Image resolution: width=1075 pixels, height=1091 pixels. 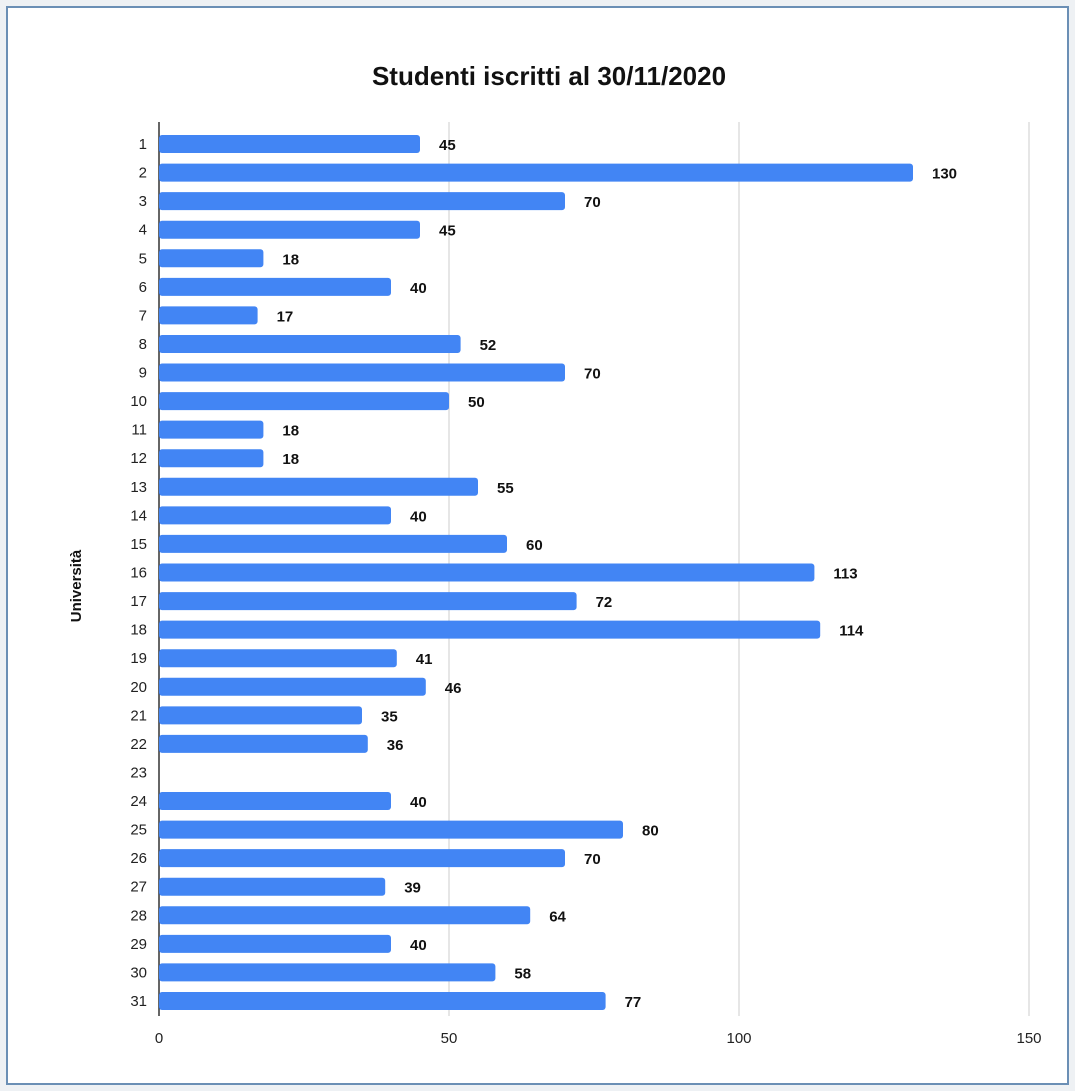 I want to click on data-label: 55, so click(x=505, y=488).